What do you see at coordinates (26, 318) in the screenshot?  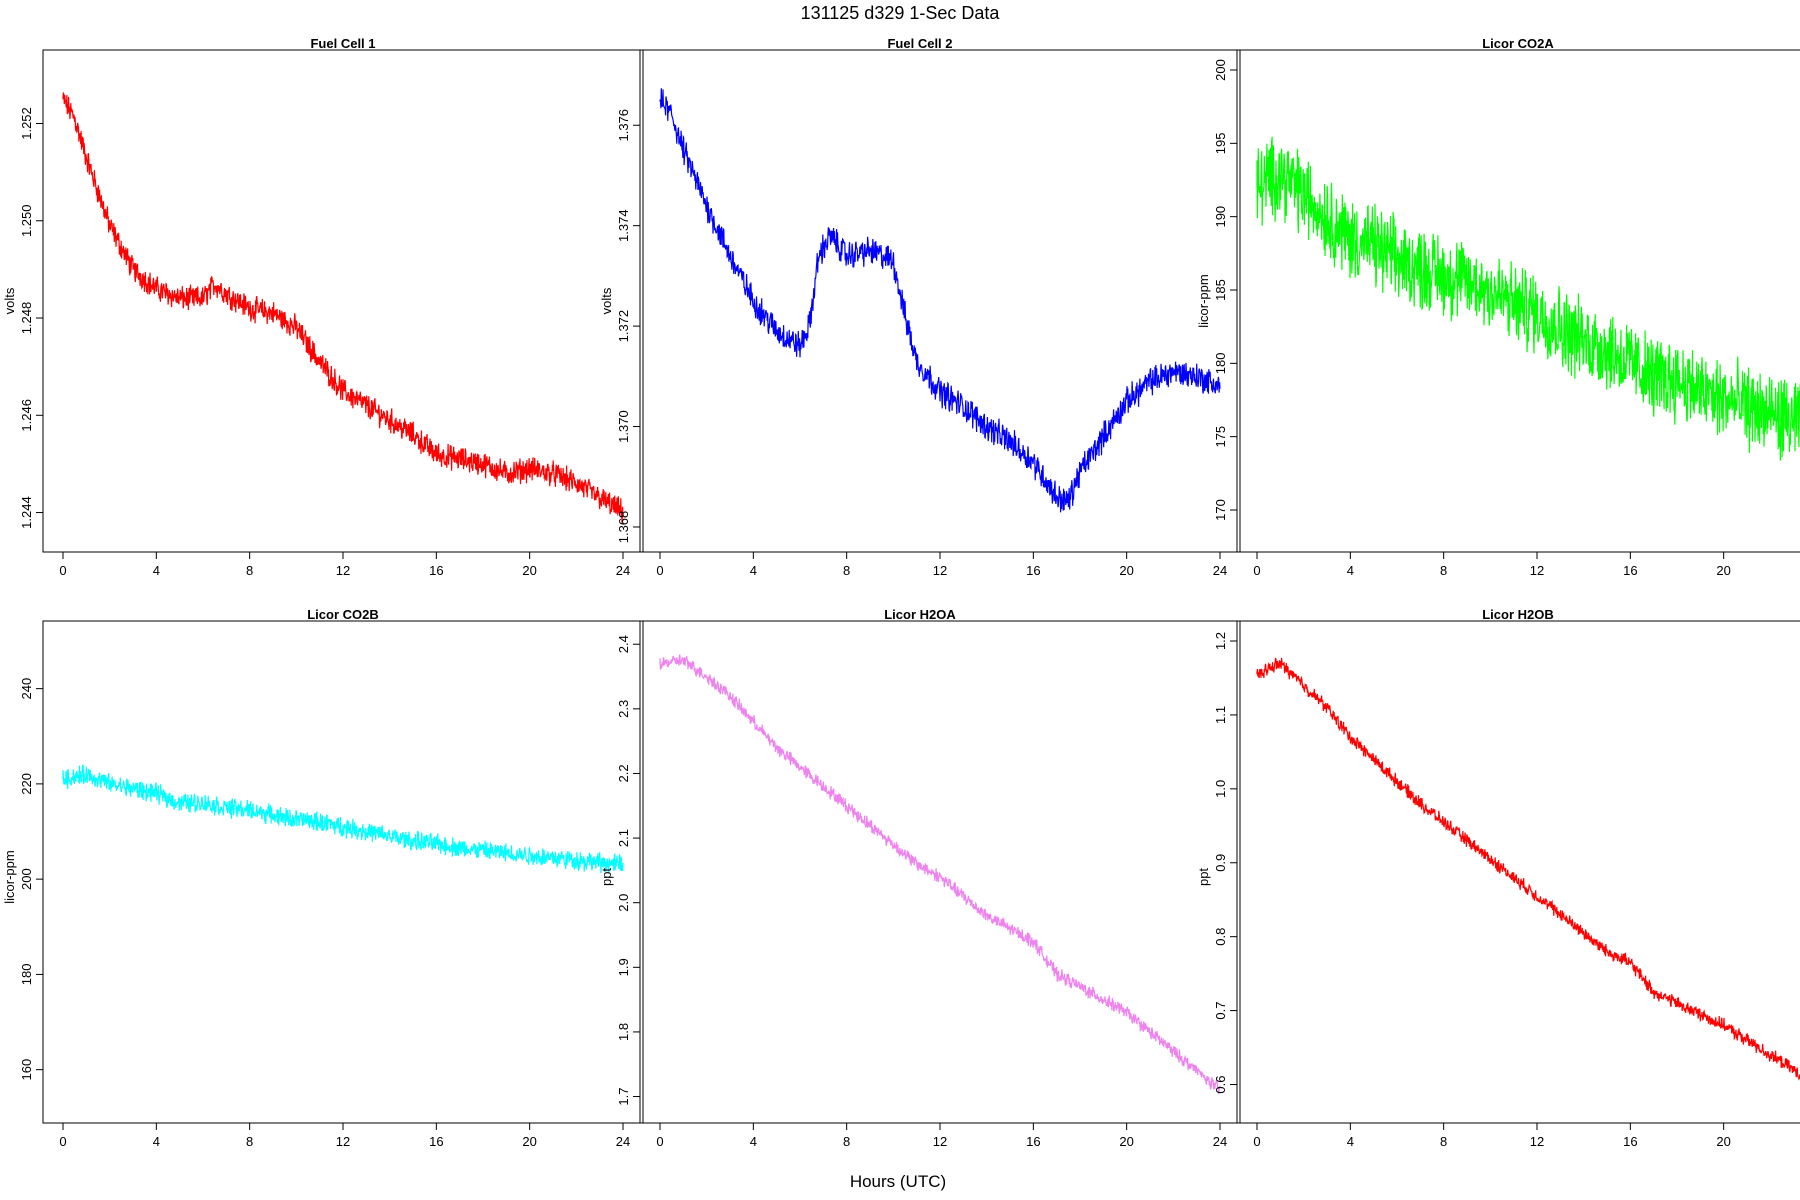 I see `y-tick-label: 1.248` at bounding box center [26, 318].